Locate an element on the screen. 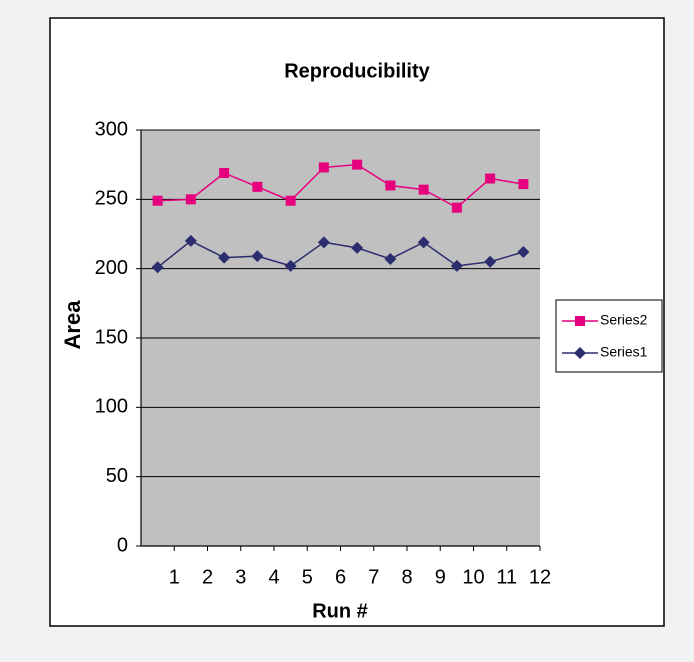 The height and width of the screenshot is (662, 694). legend is located at coordinates (609, 336).